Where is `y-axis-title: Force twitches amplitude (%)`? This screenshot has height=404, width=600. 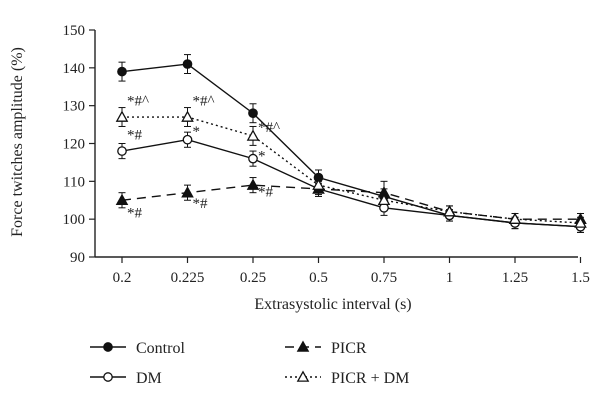
y-axis-title: Force twitches amplitude (%) is located at coordinates (17, 142).